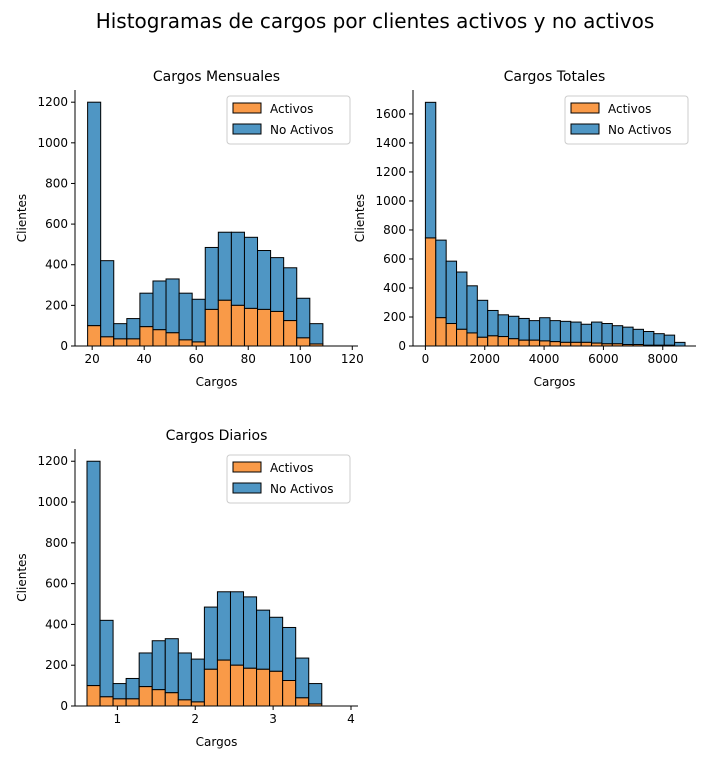 This screenshot has height=759, width=704. What do you see at coordinates (484, 359) in the screenshot?
I see `x-tick-label: 2000` at bounding box center [484, 359].